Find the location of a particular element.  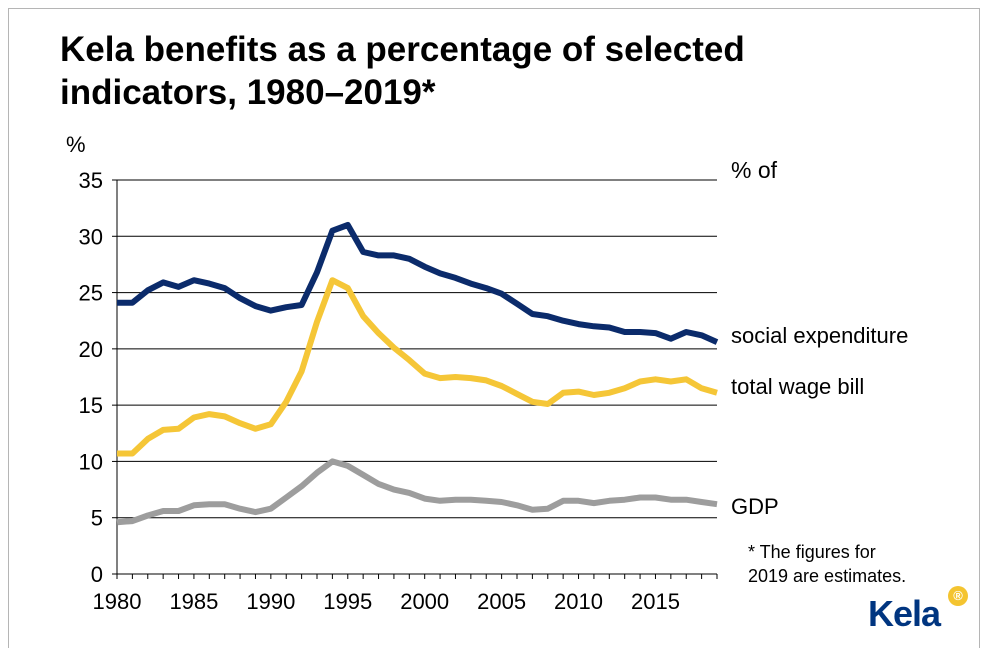

y-tick-labels: 0 5 10 15 20 25 30 35 is located at coordinates (91, 377).